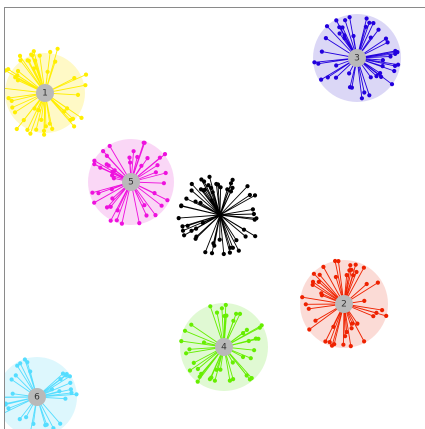 This screenshot has height=429, width=425. What do you see at coordinates (344, 304) in the screenshot?
I see `cluster-2-hub: 2` at bounding box center [344, 304].